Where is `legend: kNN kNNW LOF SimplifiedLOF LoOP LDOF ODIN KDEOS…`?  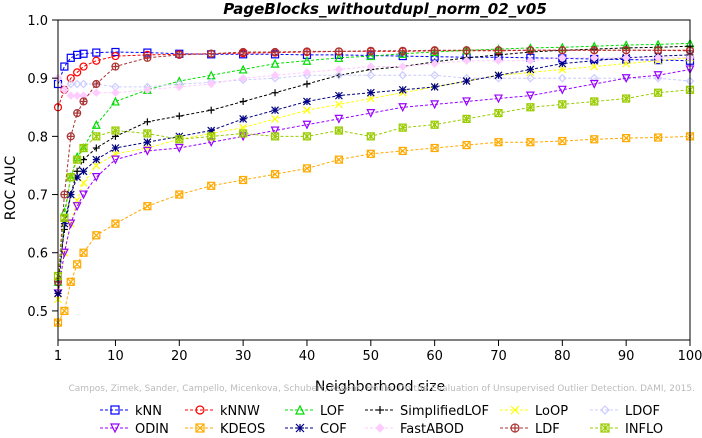
legend: kNN kNNW LOF SimplifiedLOF LoOP LDOF ODIN KDEOS… is located at coordinates (381, 420).